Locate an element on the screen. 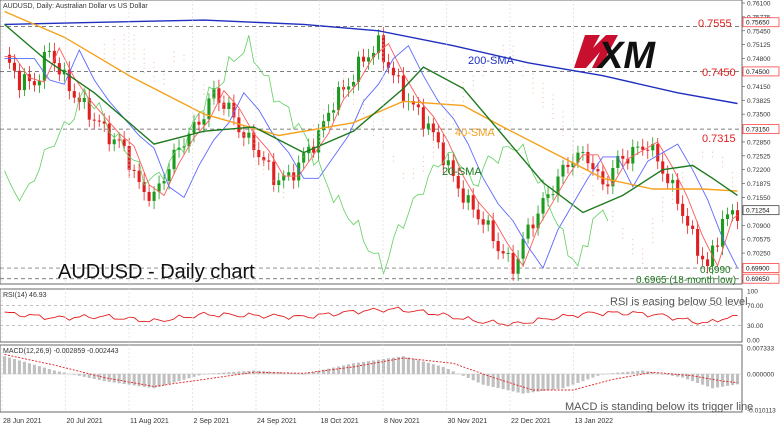  macd-tick-label: 0.000000 is located at coordinates (760, 375).